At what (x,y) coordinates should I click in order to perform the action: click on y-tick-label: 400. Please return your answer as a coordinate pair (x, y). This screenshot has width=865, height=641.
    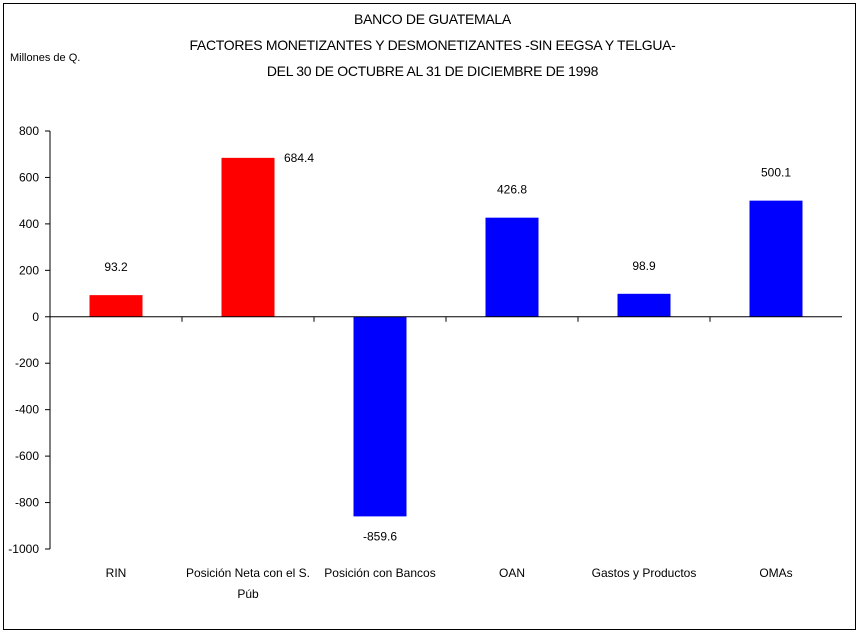
    Looking at the image, I should click on (29, 224).